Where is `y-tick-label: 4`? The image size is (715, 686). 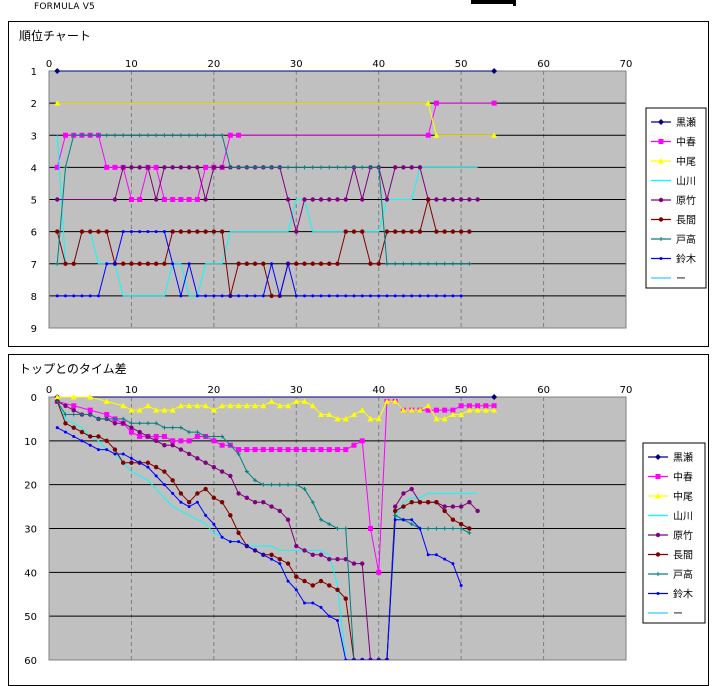
y-tick-label: 4 is located at coordinates (34, 168).